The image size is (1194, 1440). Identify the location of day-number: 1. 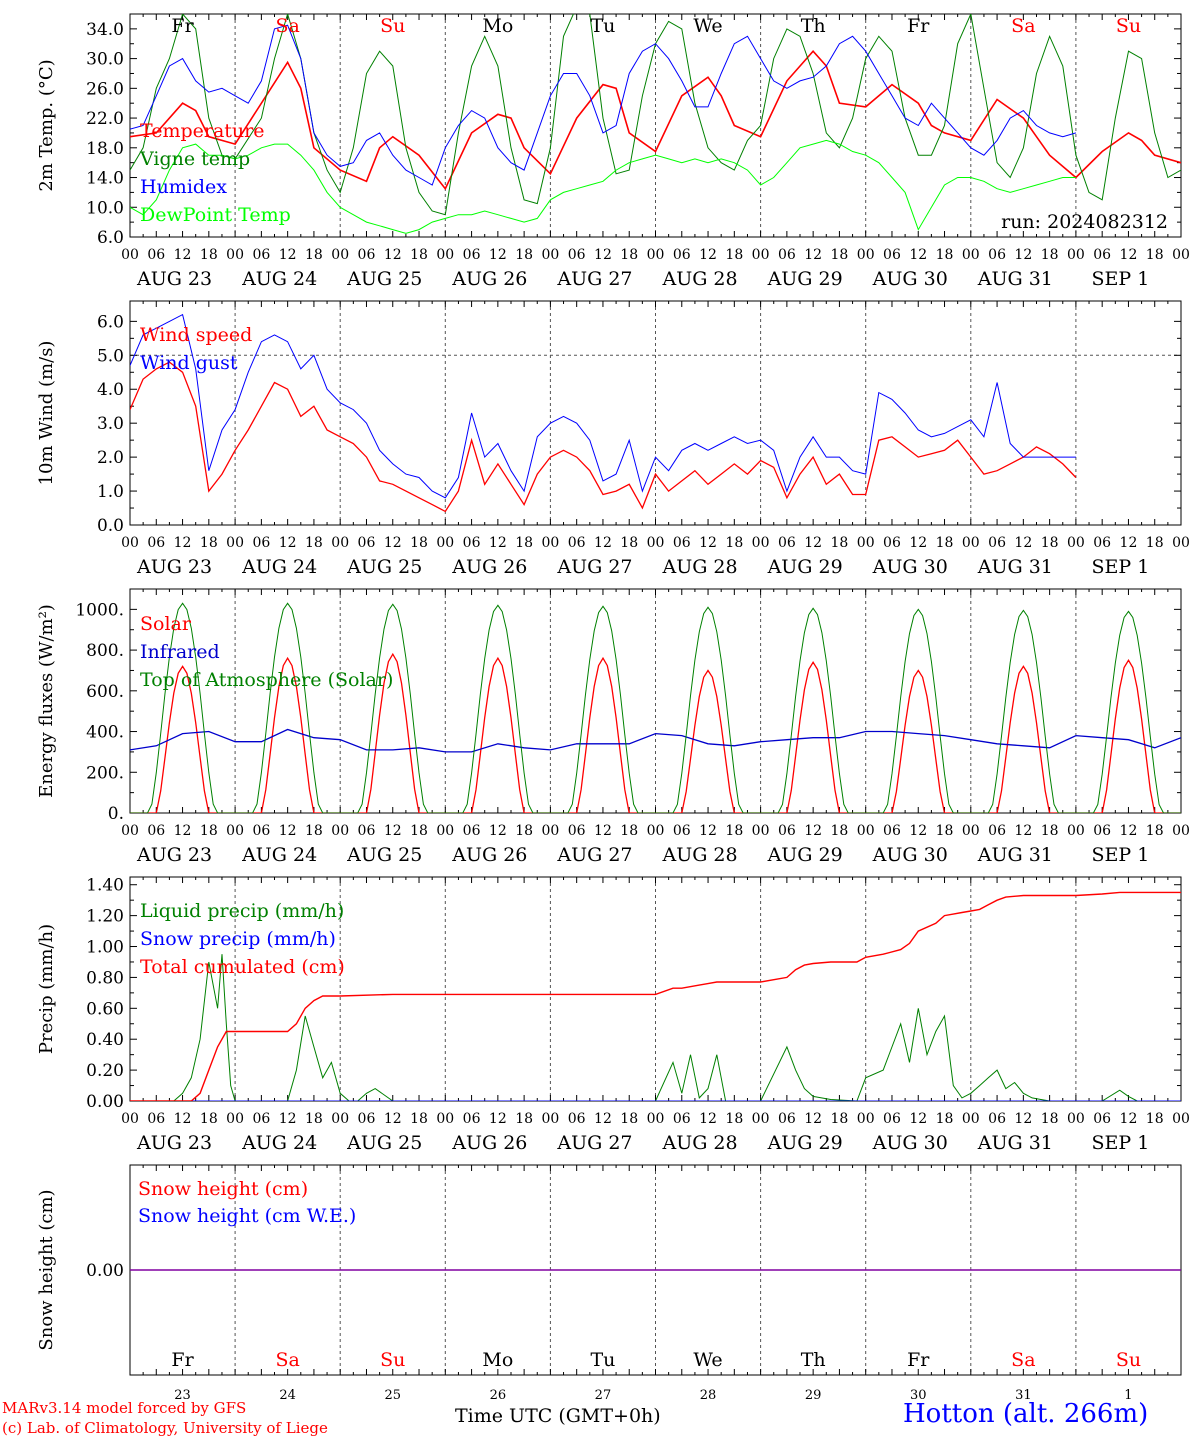
(1128, 1395).